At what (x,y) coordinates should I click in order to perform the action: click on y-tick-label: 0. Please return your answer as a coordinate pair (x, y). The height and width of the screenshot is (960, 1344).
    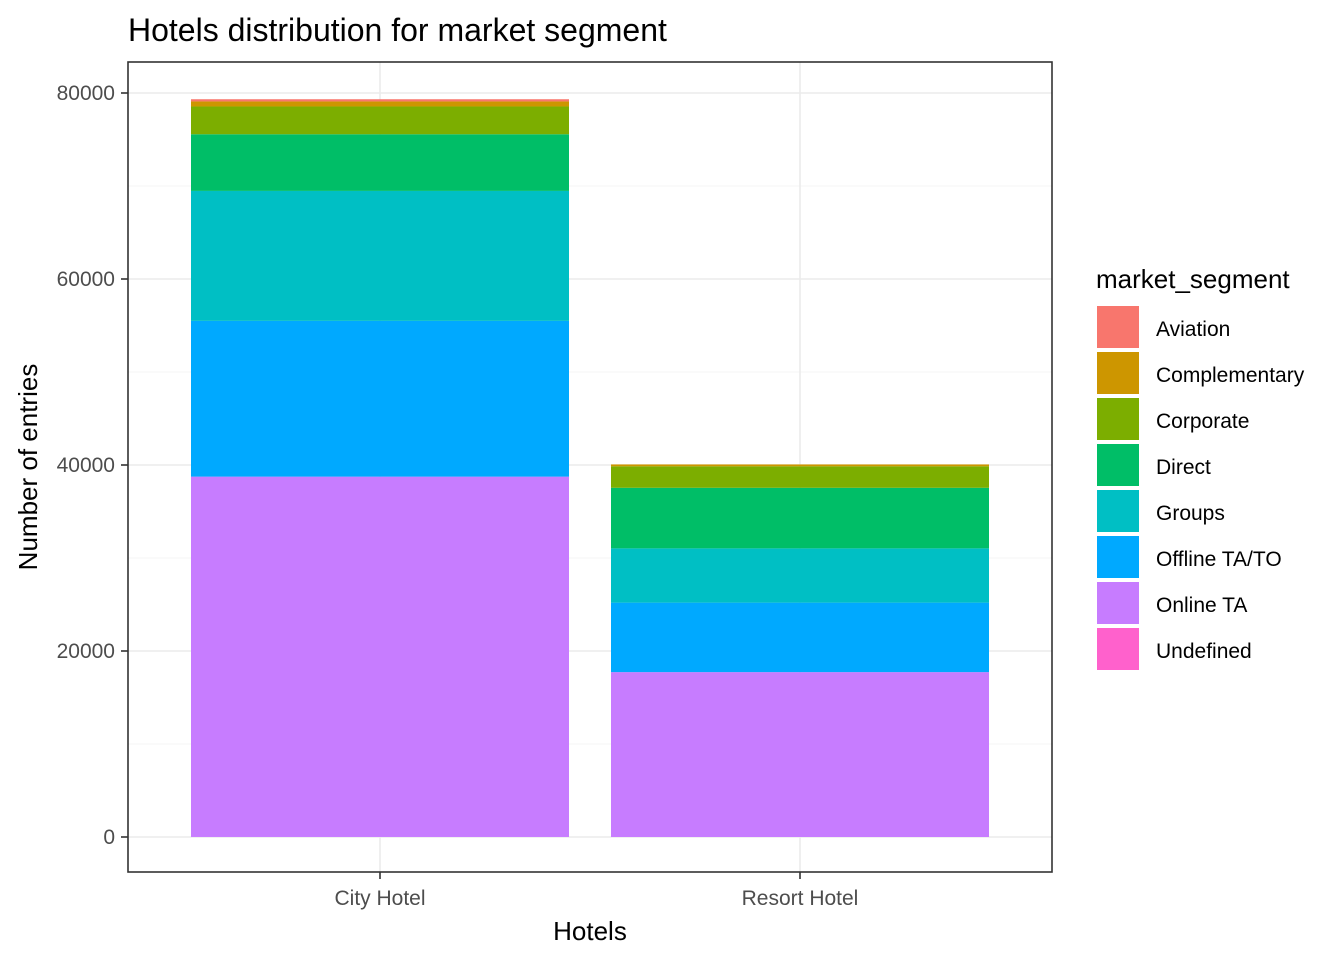
    Looking at the image, I should click on (109, 837).